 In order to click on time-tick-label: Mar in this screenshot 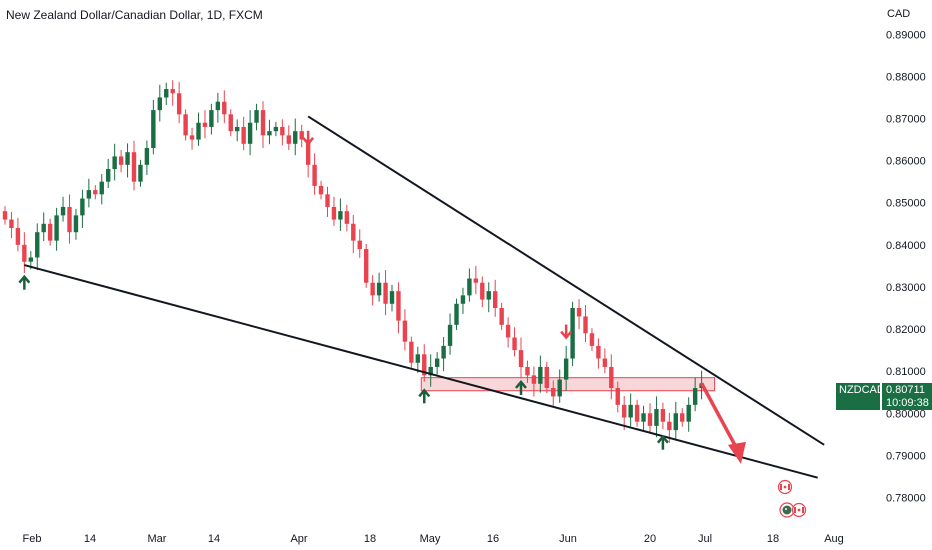, I will do `click(157, 539)`.